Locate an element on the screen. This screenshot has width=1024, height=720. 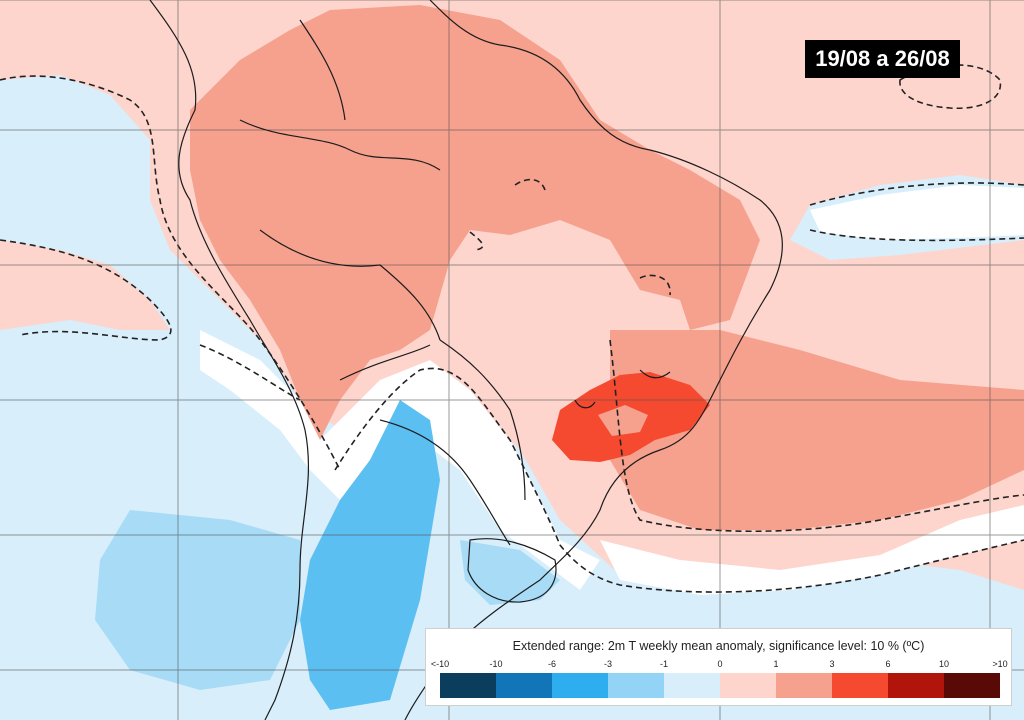
legend-tick: -3 is located at coordinates (608, 664).